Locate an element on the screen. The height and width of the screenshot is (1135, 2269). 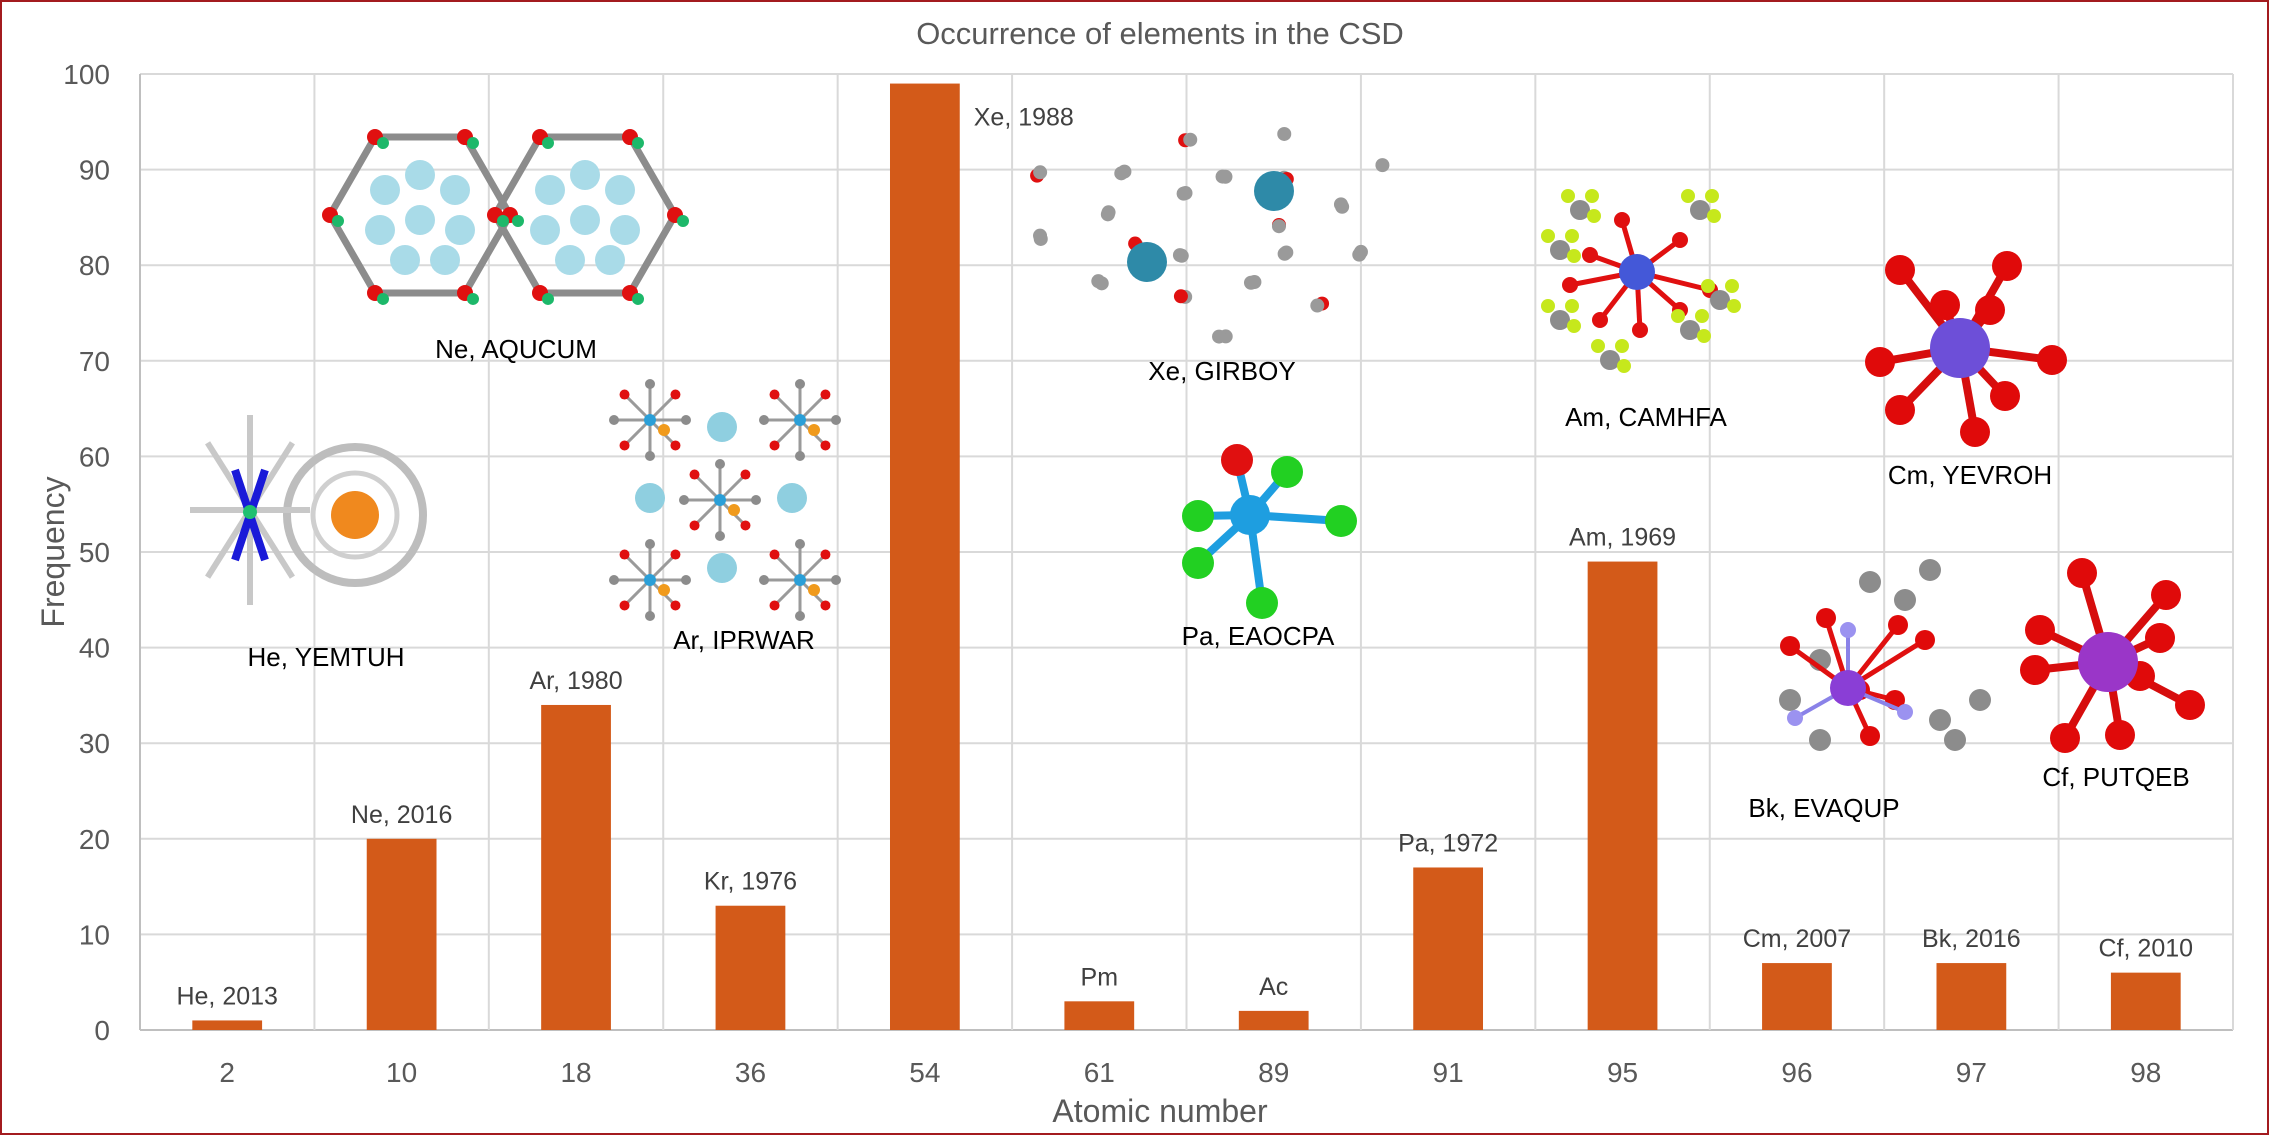
x-tick-label: 61 is located at coordinates (1099, 1072).